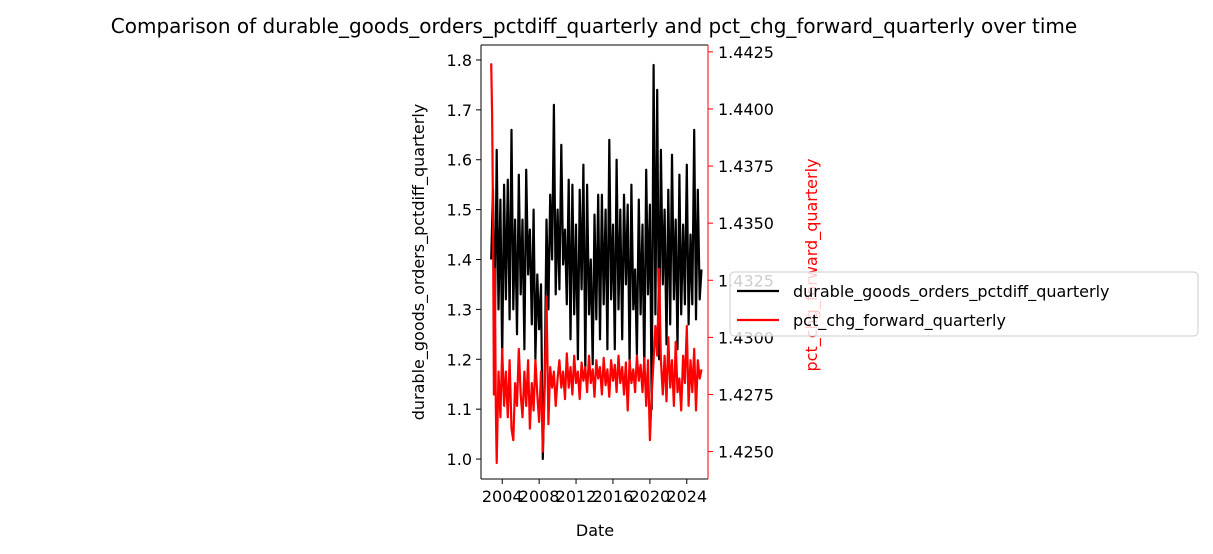 This screenshot has height=554, width=1213. I want to click on y-right-tick-label: 1.4250, so click(746, 452).